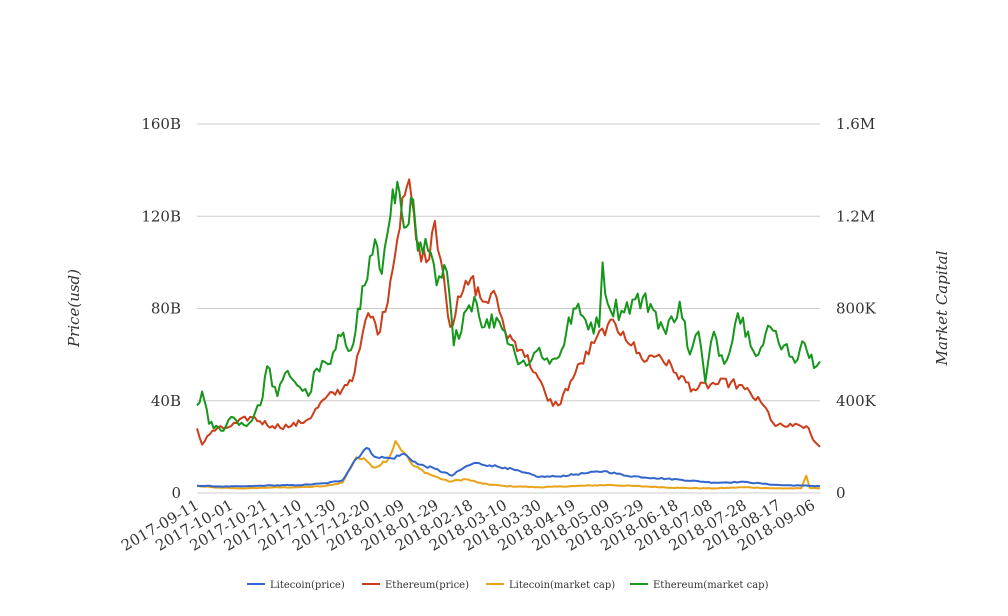 This screenshot has width=1008, height=616. I want to click on left-tick-label: 120B, so click(161, 216).